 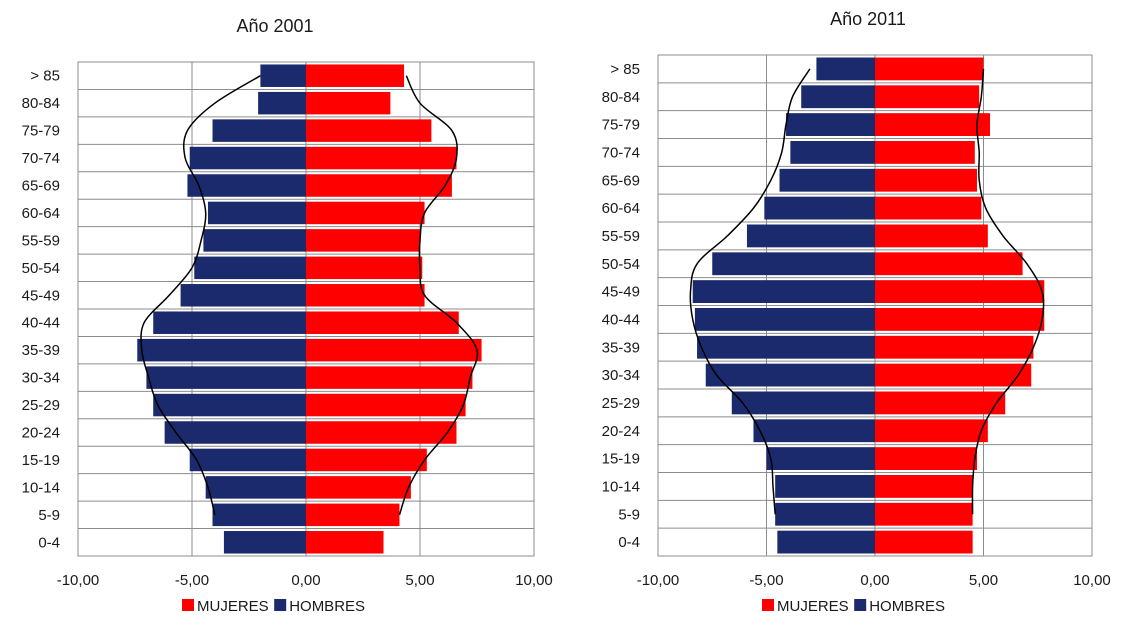 I want to click on age-group-label: 45-49, so click(x=41, y=295).